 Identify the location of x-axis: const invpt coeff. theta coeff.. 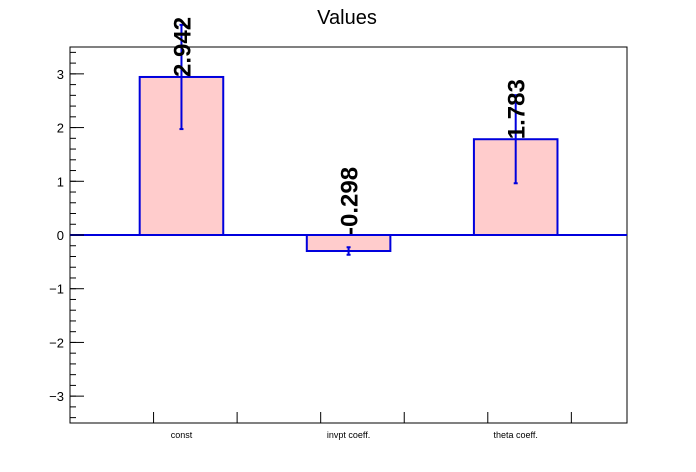
(354, 435).